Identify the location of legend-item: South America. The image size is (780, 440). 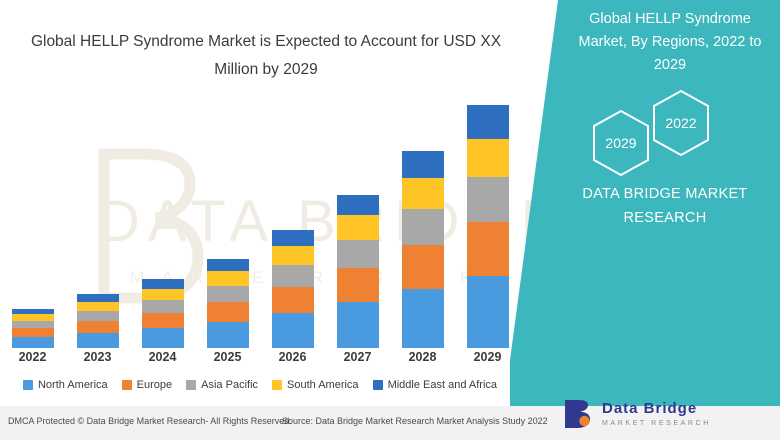
(315, 385).